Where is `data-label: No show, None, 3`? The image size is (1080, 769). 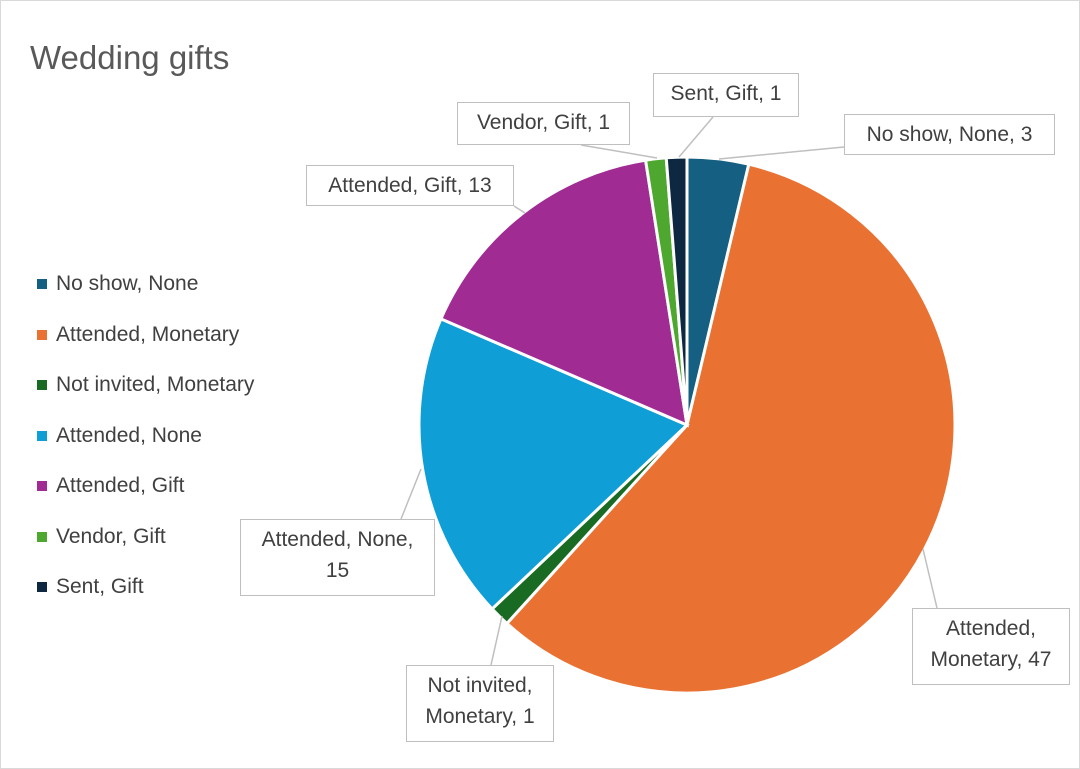 data-label: No show, None, 3 is located at coordinates (949, 134).